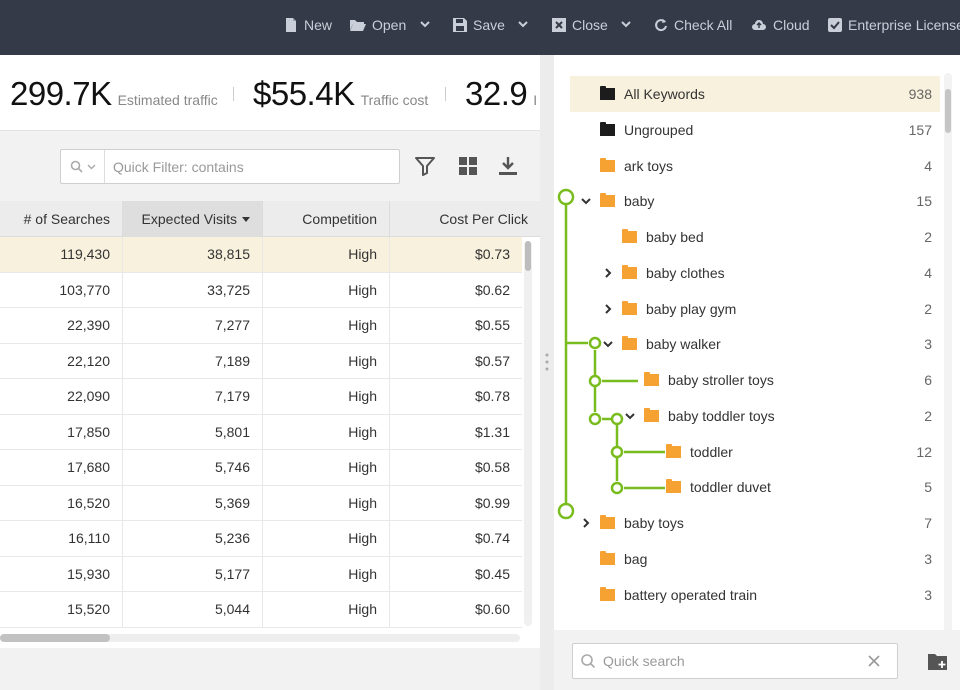  I want to click on save-label: Save, so click(489, 25).